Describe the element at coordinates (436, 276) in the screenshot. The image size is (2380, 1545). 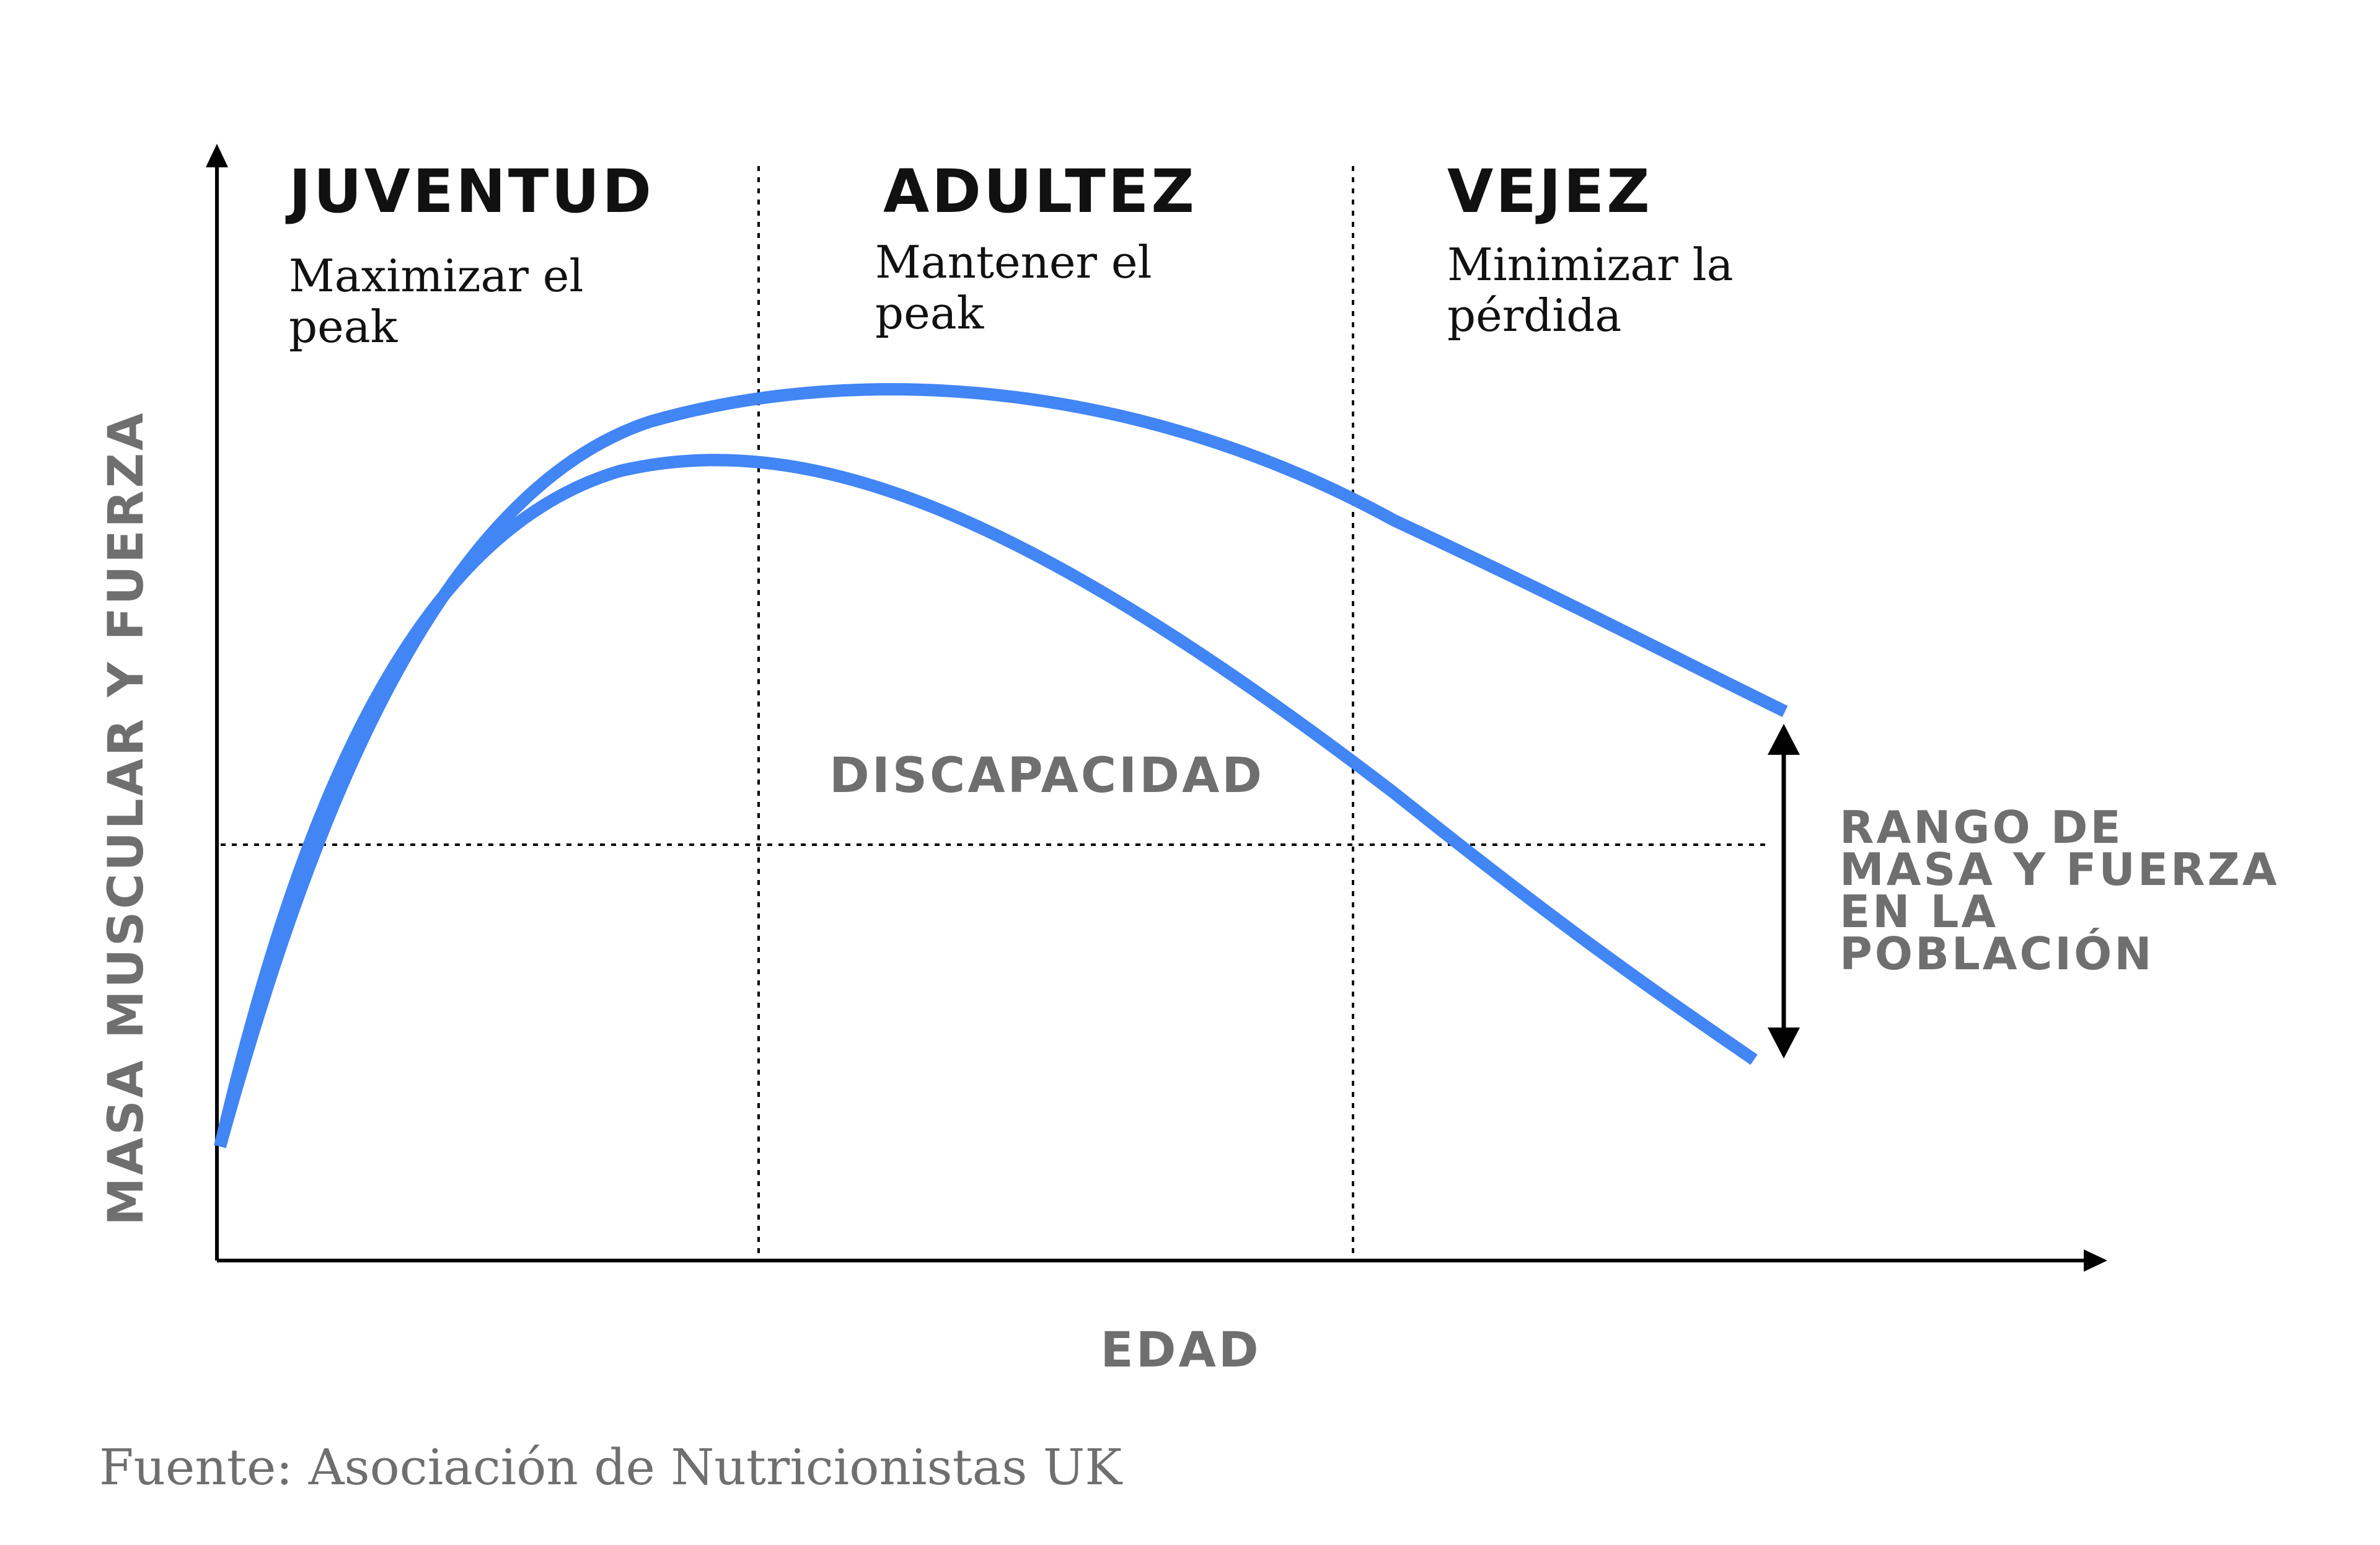
I see `stage-subtitle-juventud-line1: Maximizar el` at that location.